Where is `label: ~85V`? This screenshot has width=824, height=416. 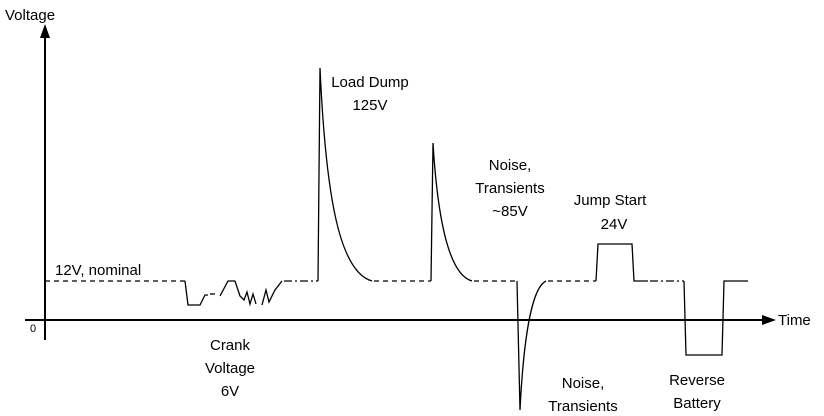 label: ~85V is located at coordinates (509, 211).